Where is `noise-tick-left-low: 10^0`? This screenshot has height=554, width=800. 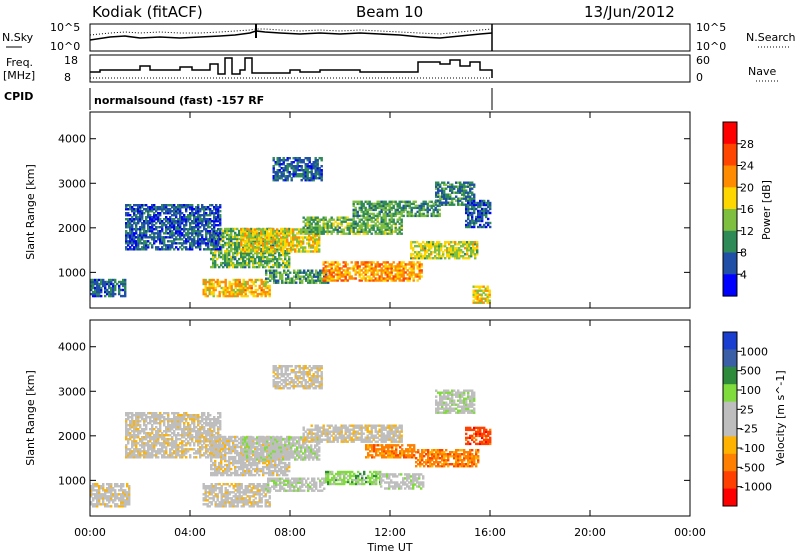
noise-tick-left-low: 10^0 is located at coordinates (65, 46).